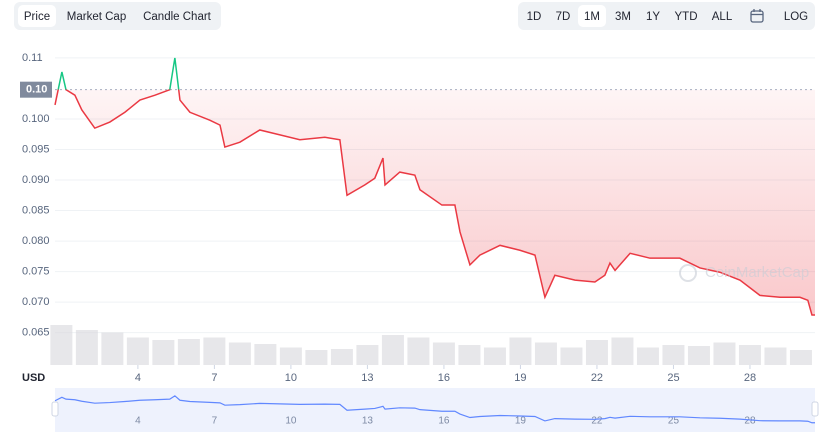 Image resolution: width=823 pixels, height=439 pixels. I want to click on range-button: YTD, so click(686, 17).